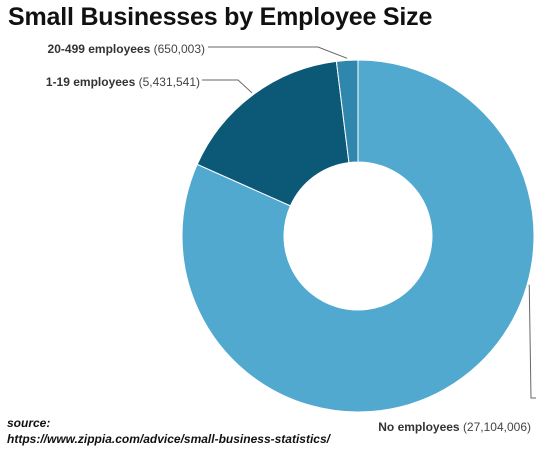 The image size is (550, 459). Describe the element at coordinates (101, 49) in the screenshot. I see `slice-label-name: 20-499 employees` at that location.